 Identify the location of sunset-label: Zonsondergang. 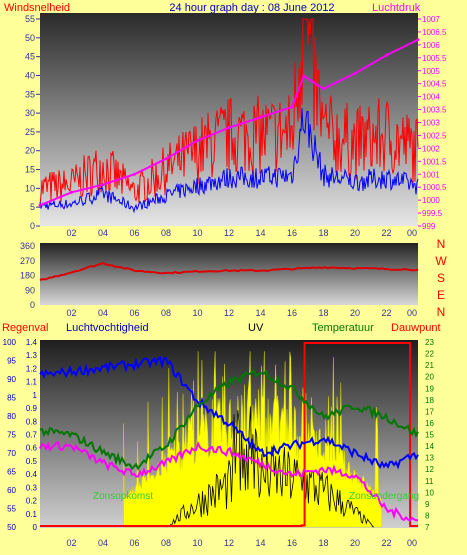
(384, 496).